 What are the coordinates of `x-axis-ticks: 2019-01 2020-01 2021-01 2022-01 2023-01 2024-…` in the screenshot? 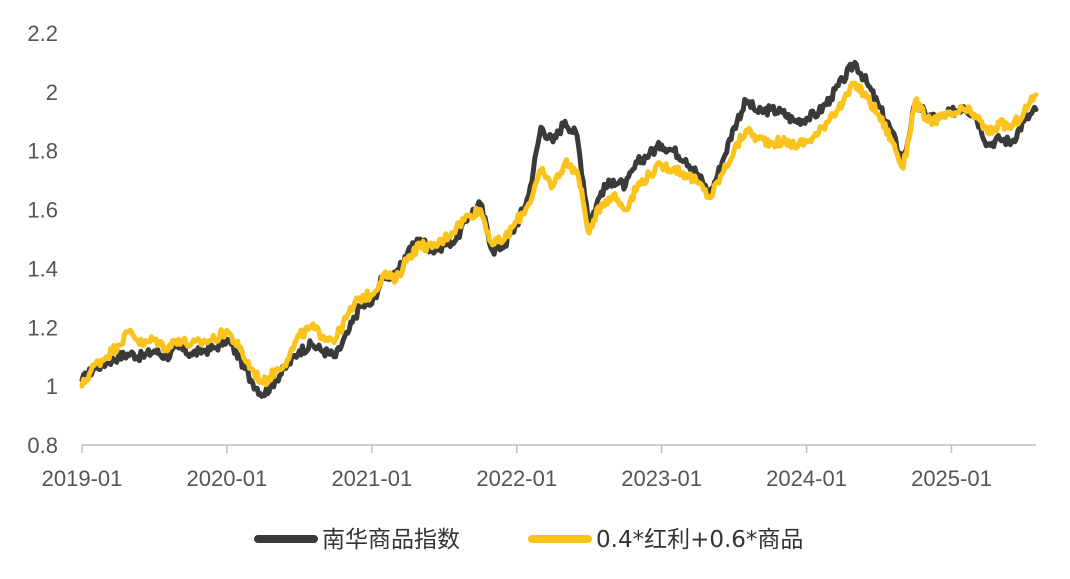 It's located at (517, 468).